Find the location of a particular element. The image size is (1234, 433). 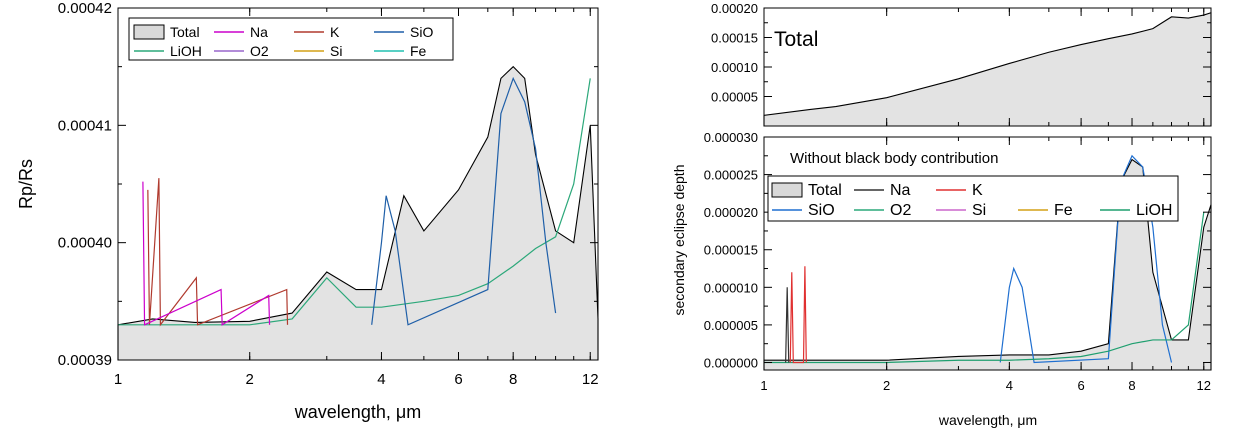

y-tick-label: 0.000010 is located at coordinates (731, 287).